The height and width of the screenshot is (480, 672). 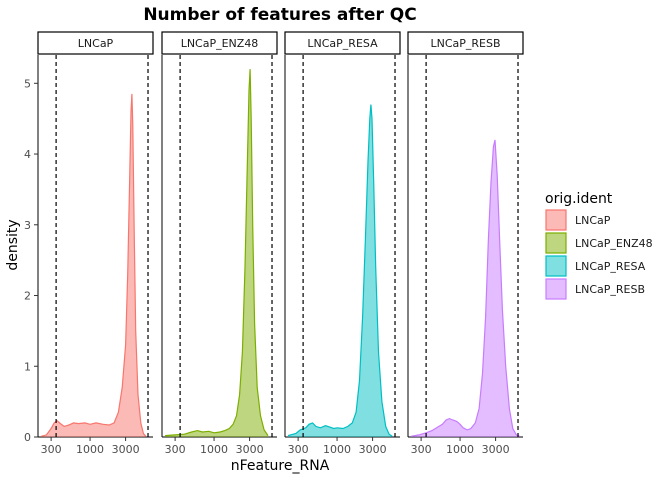 What do you see at coordinates (13, 244) in the screenshot?
I see `y-axis-title: density` at bounding box center [13, 244].